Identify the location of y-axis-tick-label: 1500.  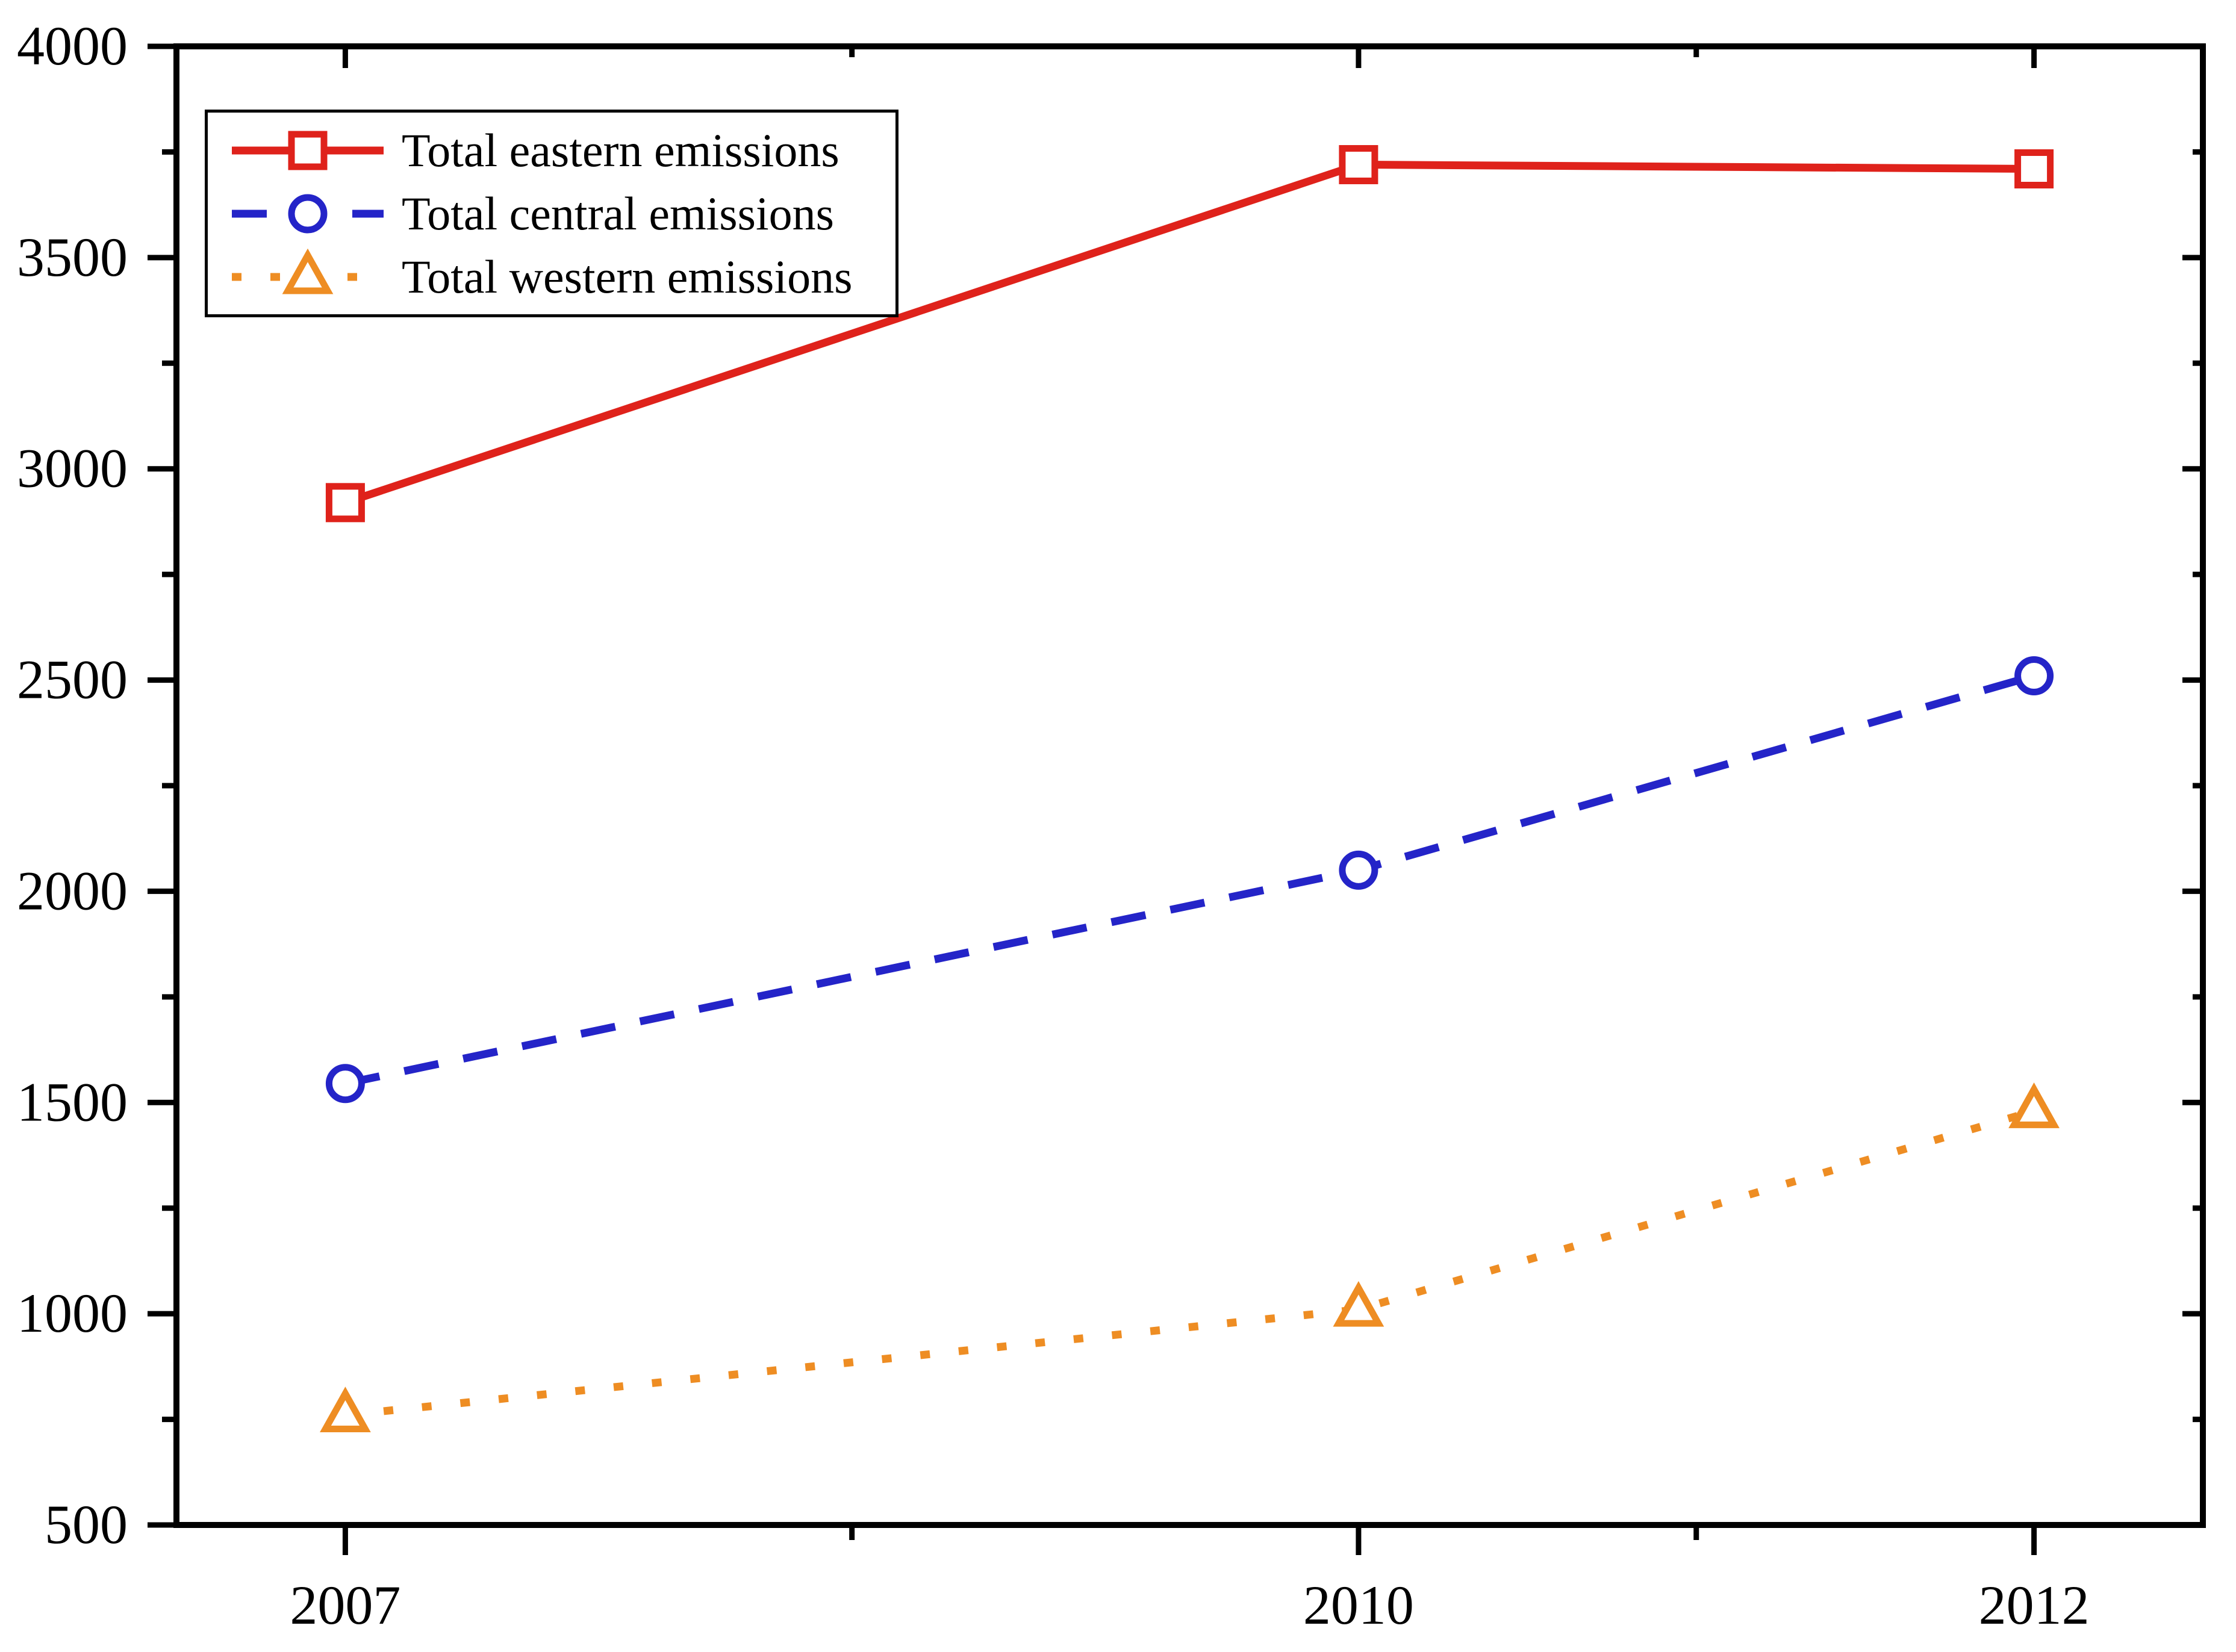
(72, 1101).